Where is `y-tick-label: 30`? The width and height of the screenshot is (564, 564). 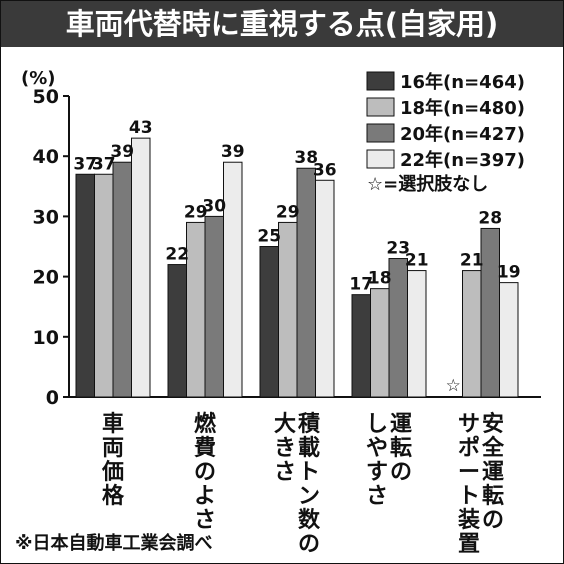
y-tick-label: 30 is located at coordinates (46, 217).